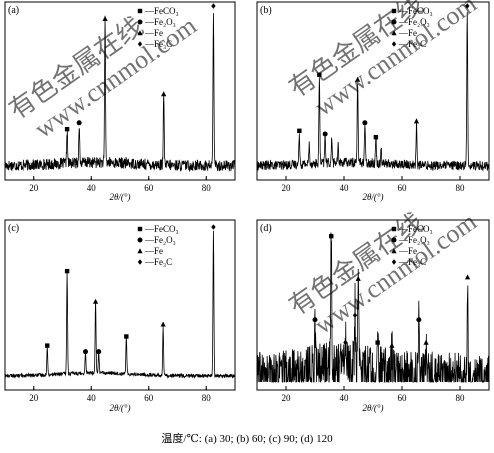  What do you see at coordinates (266, 228) in the screenshot?
I see `panel-label: (d)` at bounding box center [266, 228].